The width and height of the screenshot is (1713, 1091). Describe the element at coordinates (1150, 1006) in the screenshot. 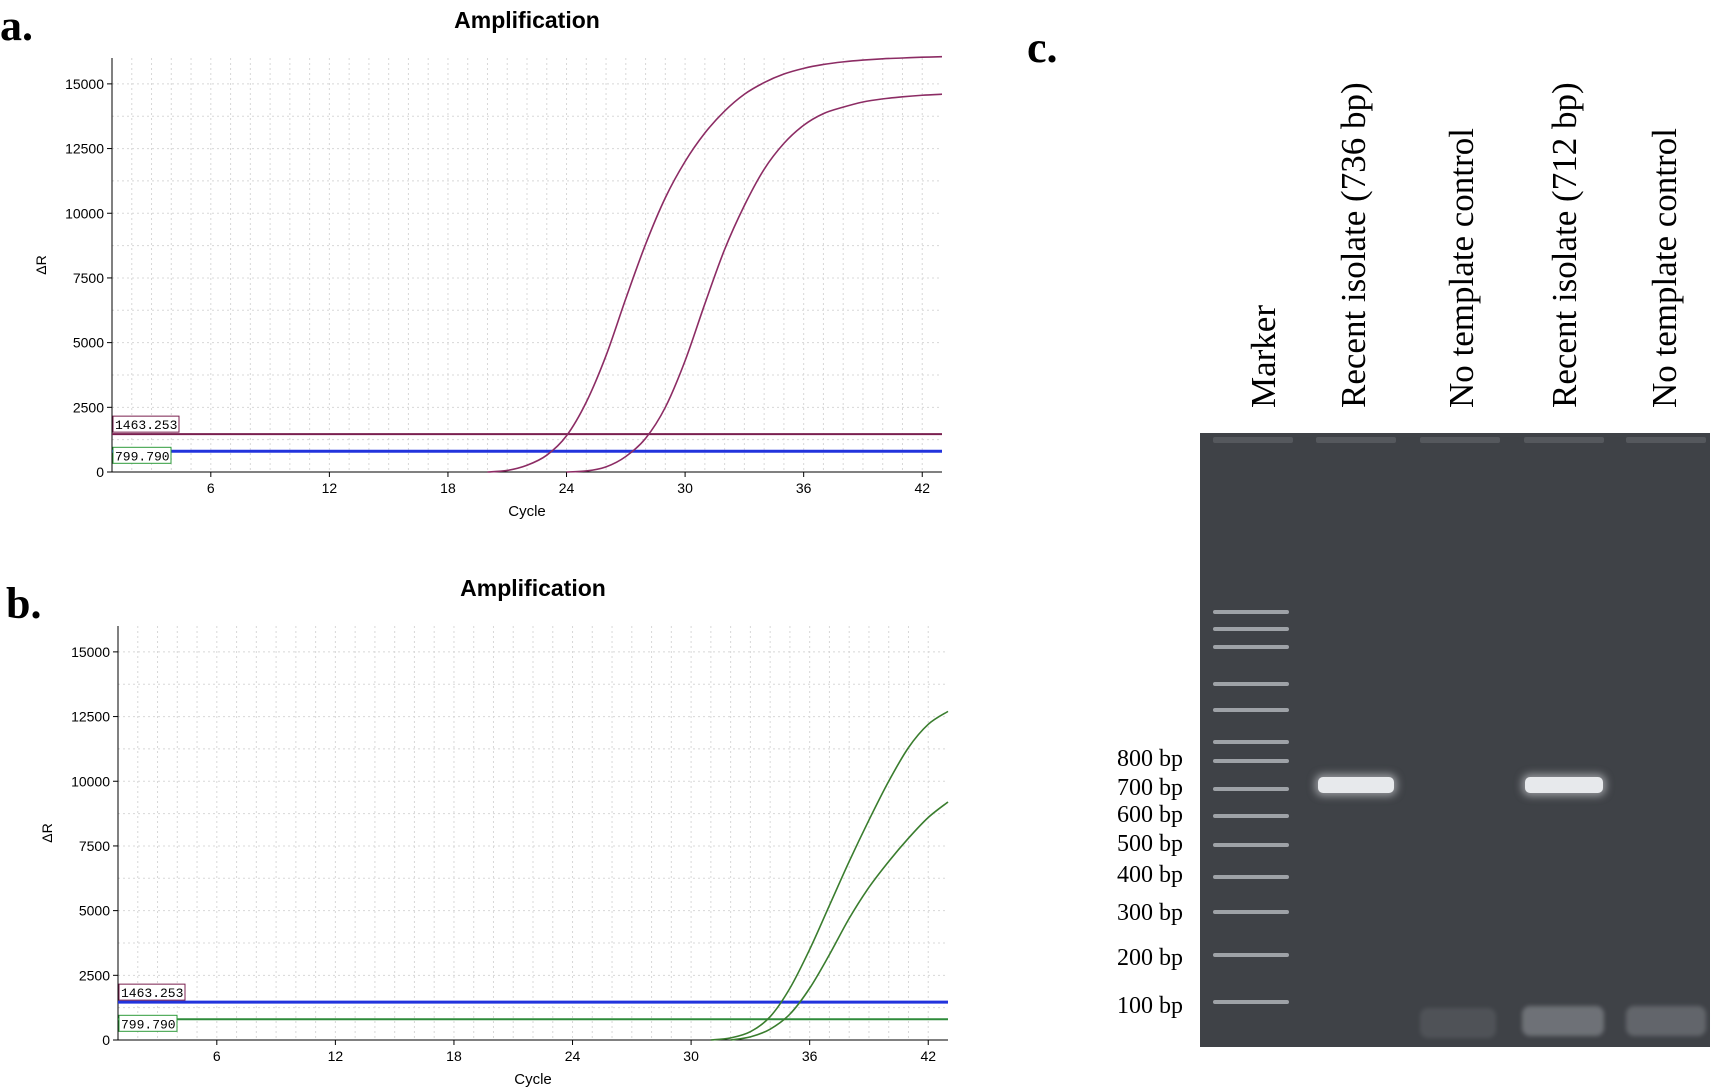

I see `bp-label-100: 100 bp` at that location.